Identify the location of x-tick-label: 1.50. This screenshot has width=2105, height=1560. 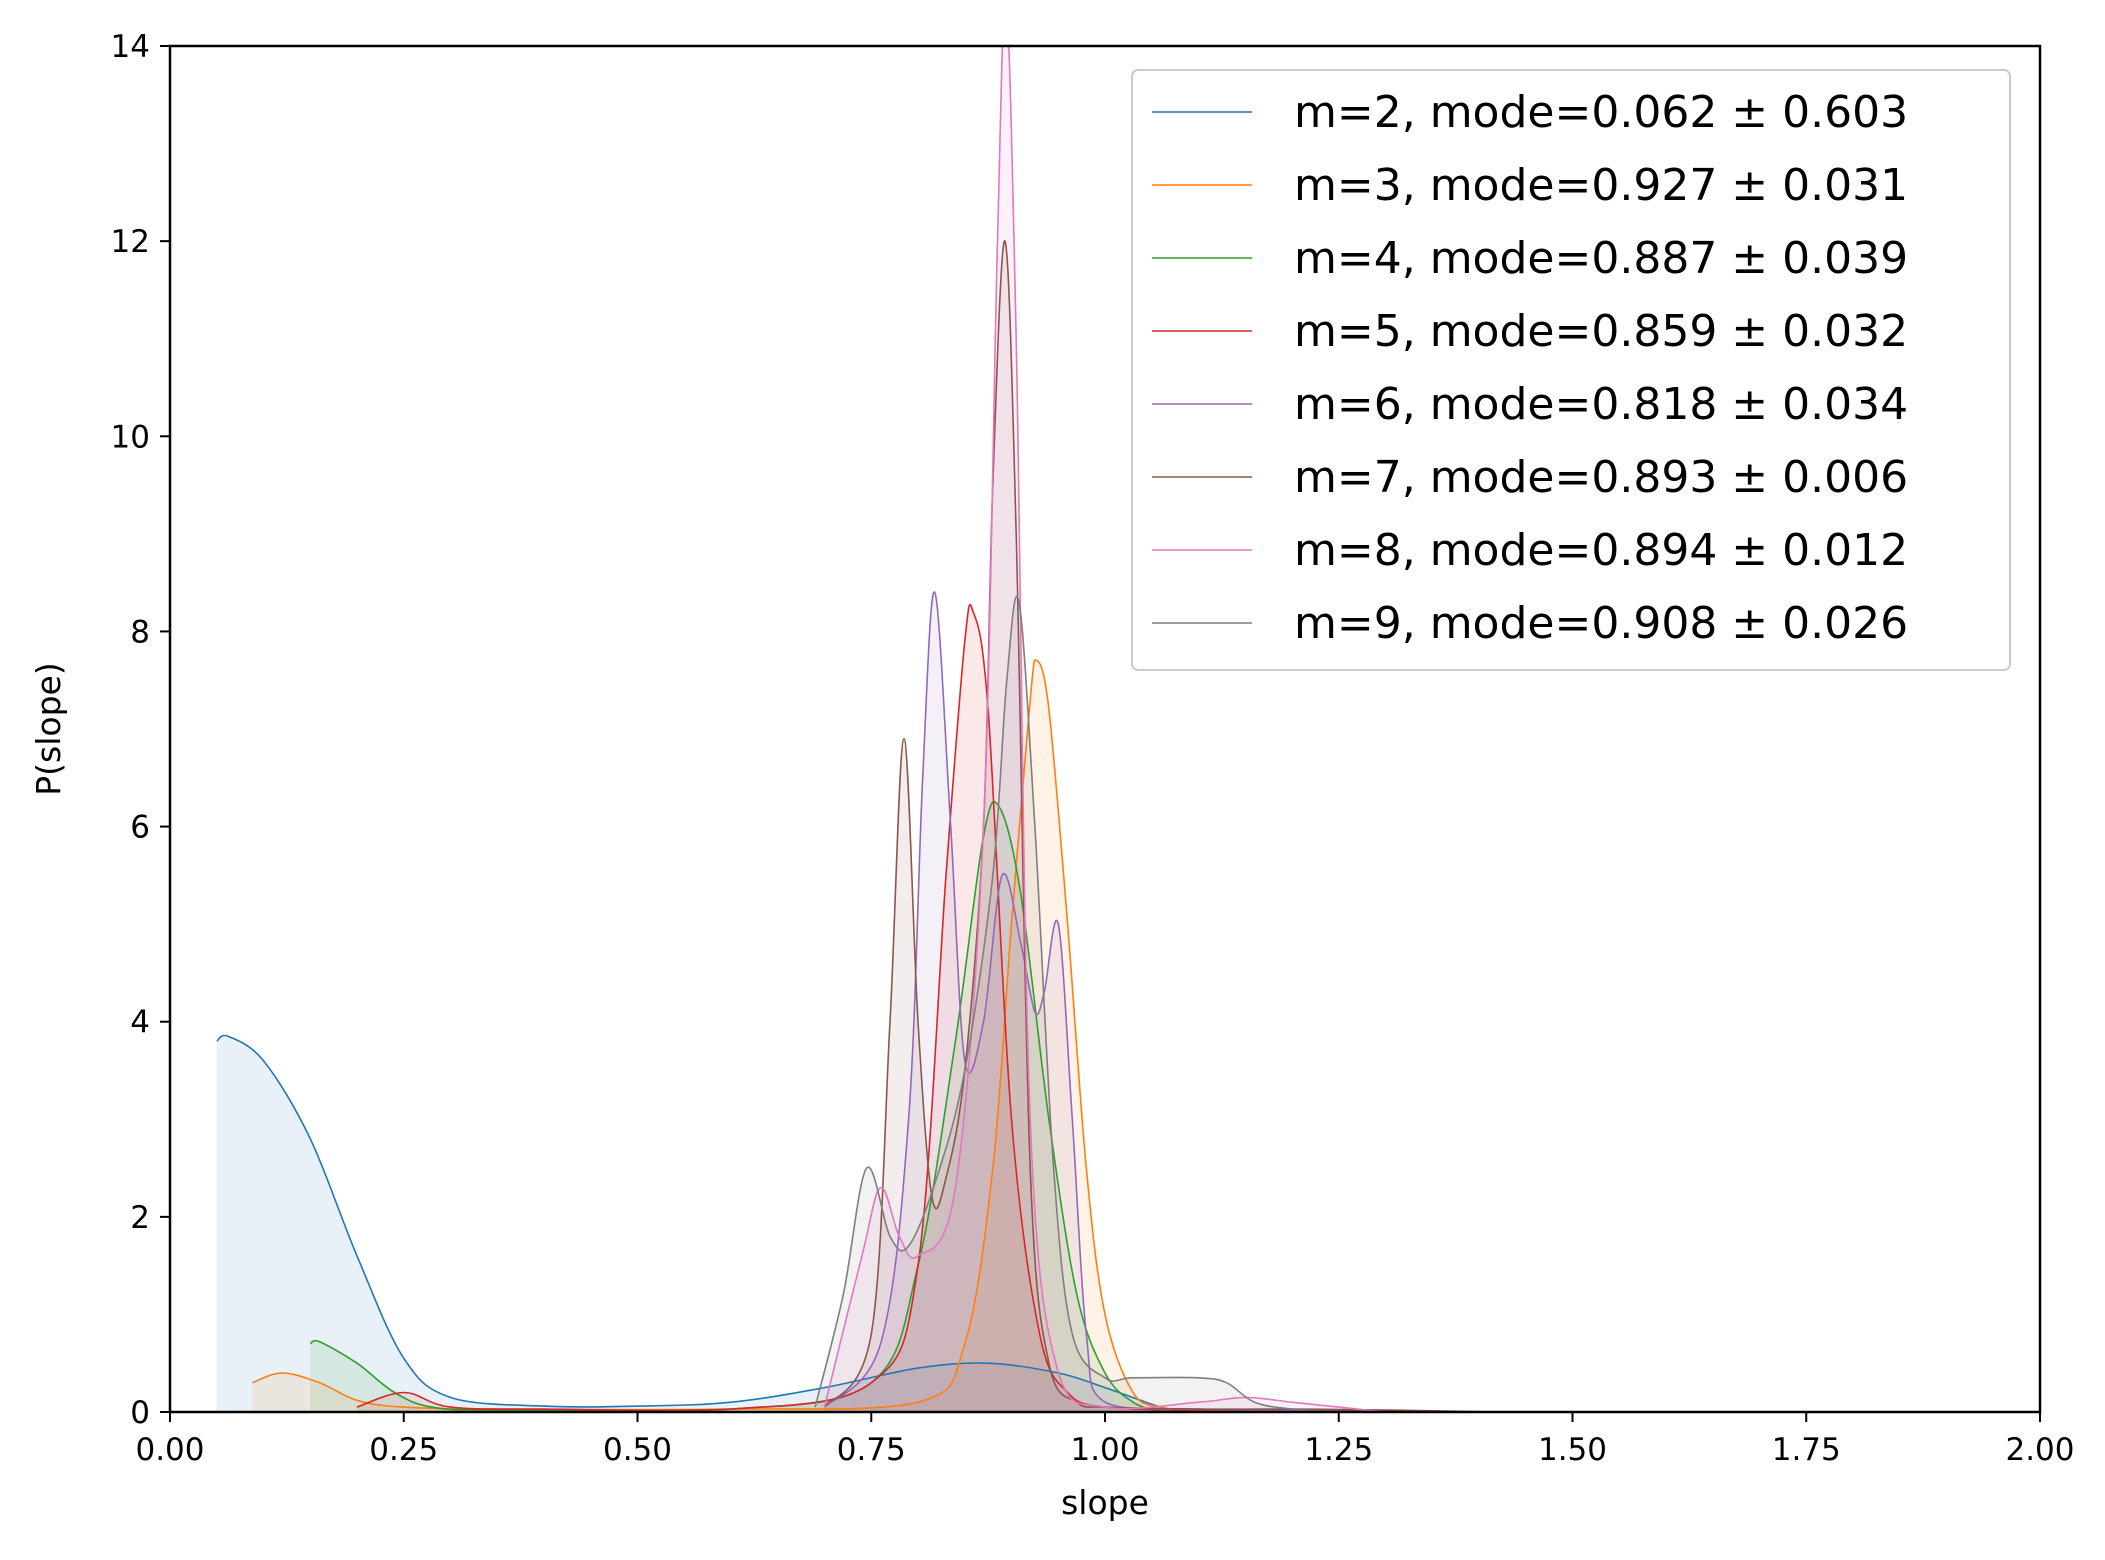
(1572, 1450).